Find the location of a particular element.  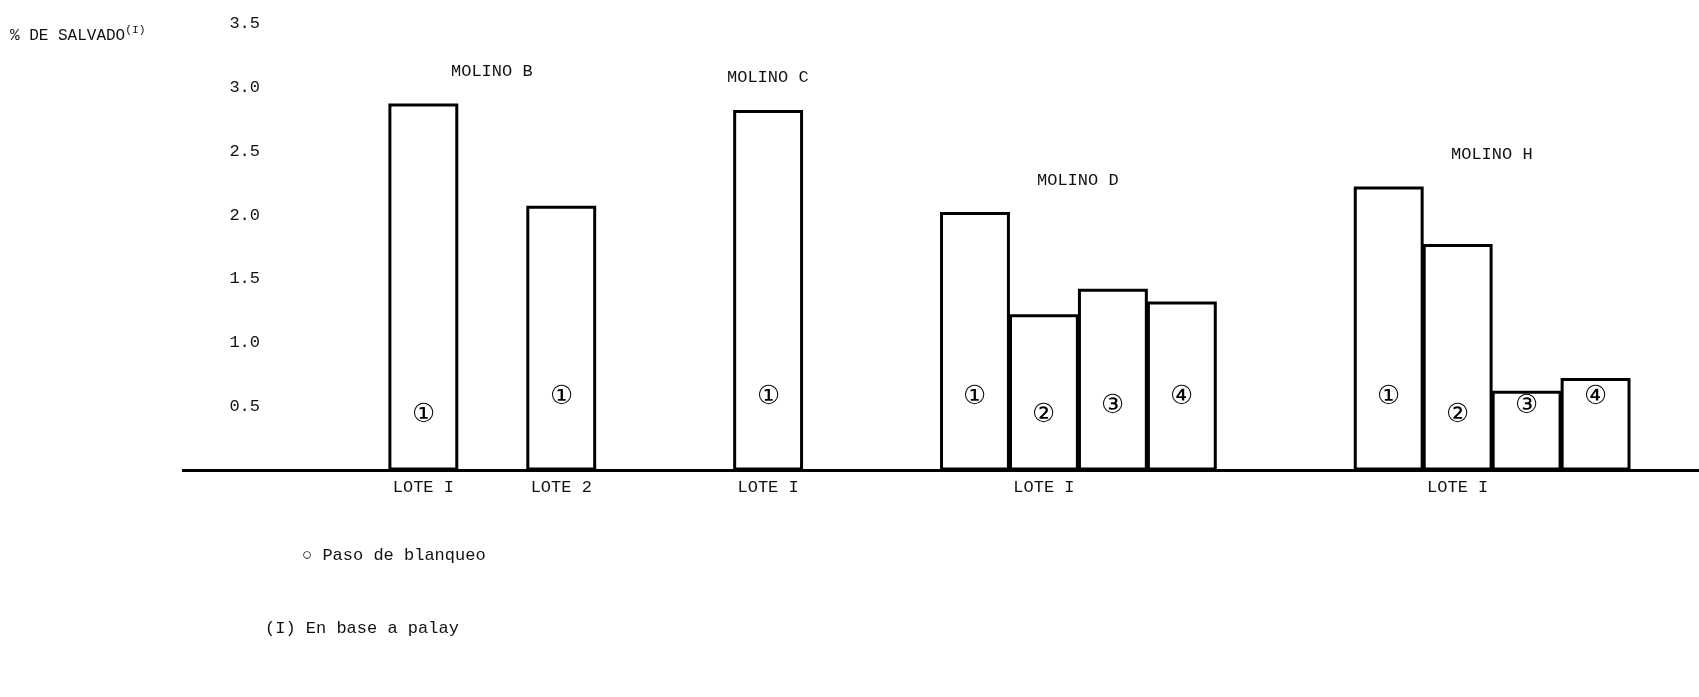

series-label: MOLINO B is located at coordinates (492, 71).